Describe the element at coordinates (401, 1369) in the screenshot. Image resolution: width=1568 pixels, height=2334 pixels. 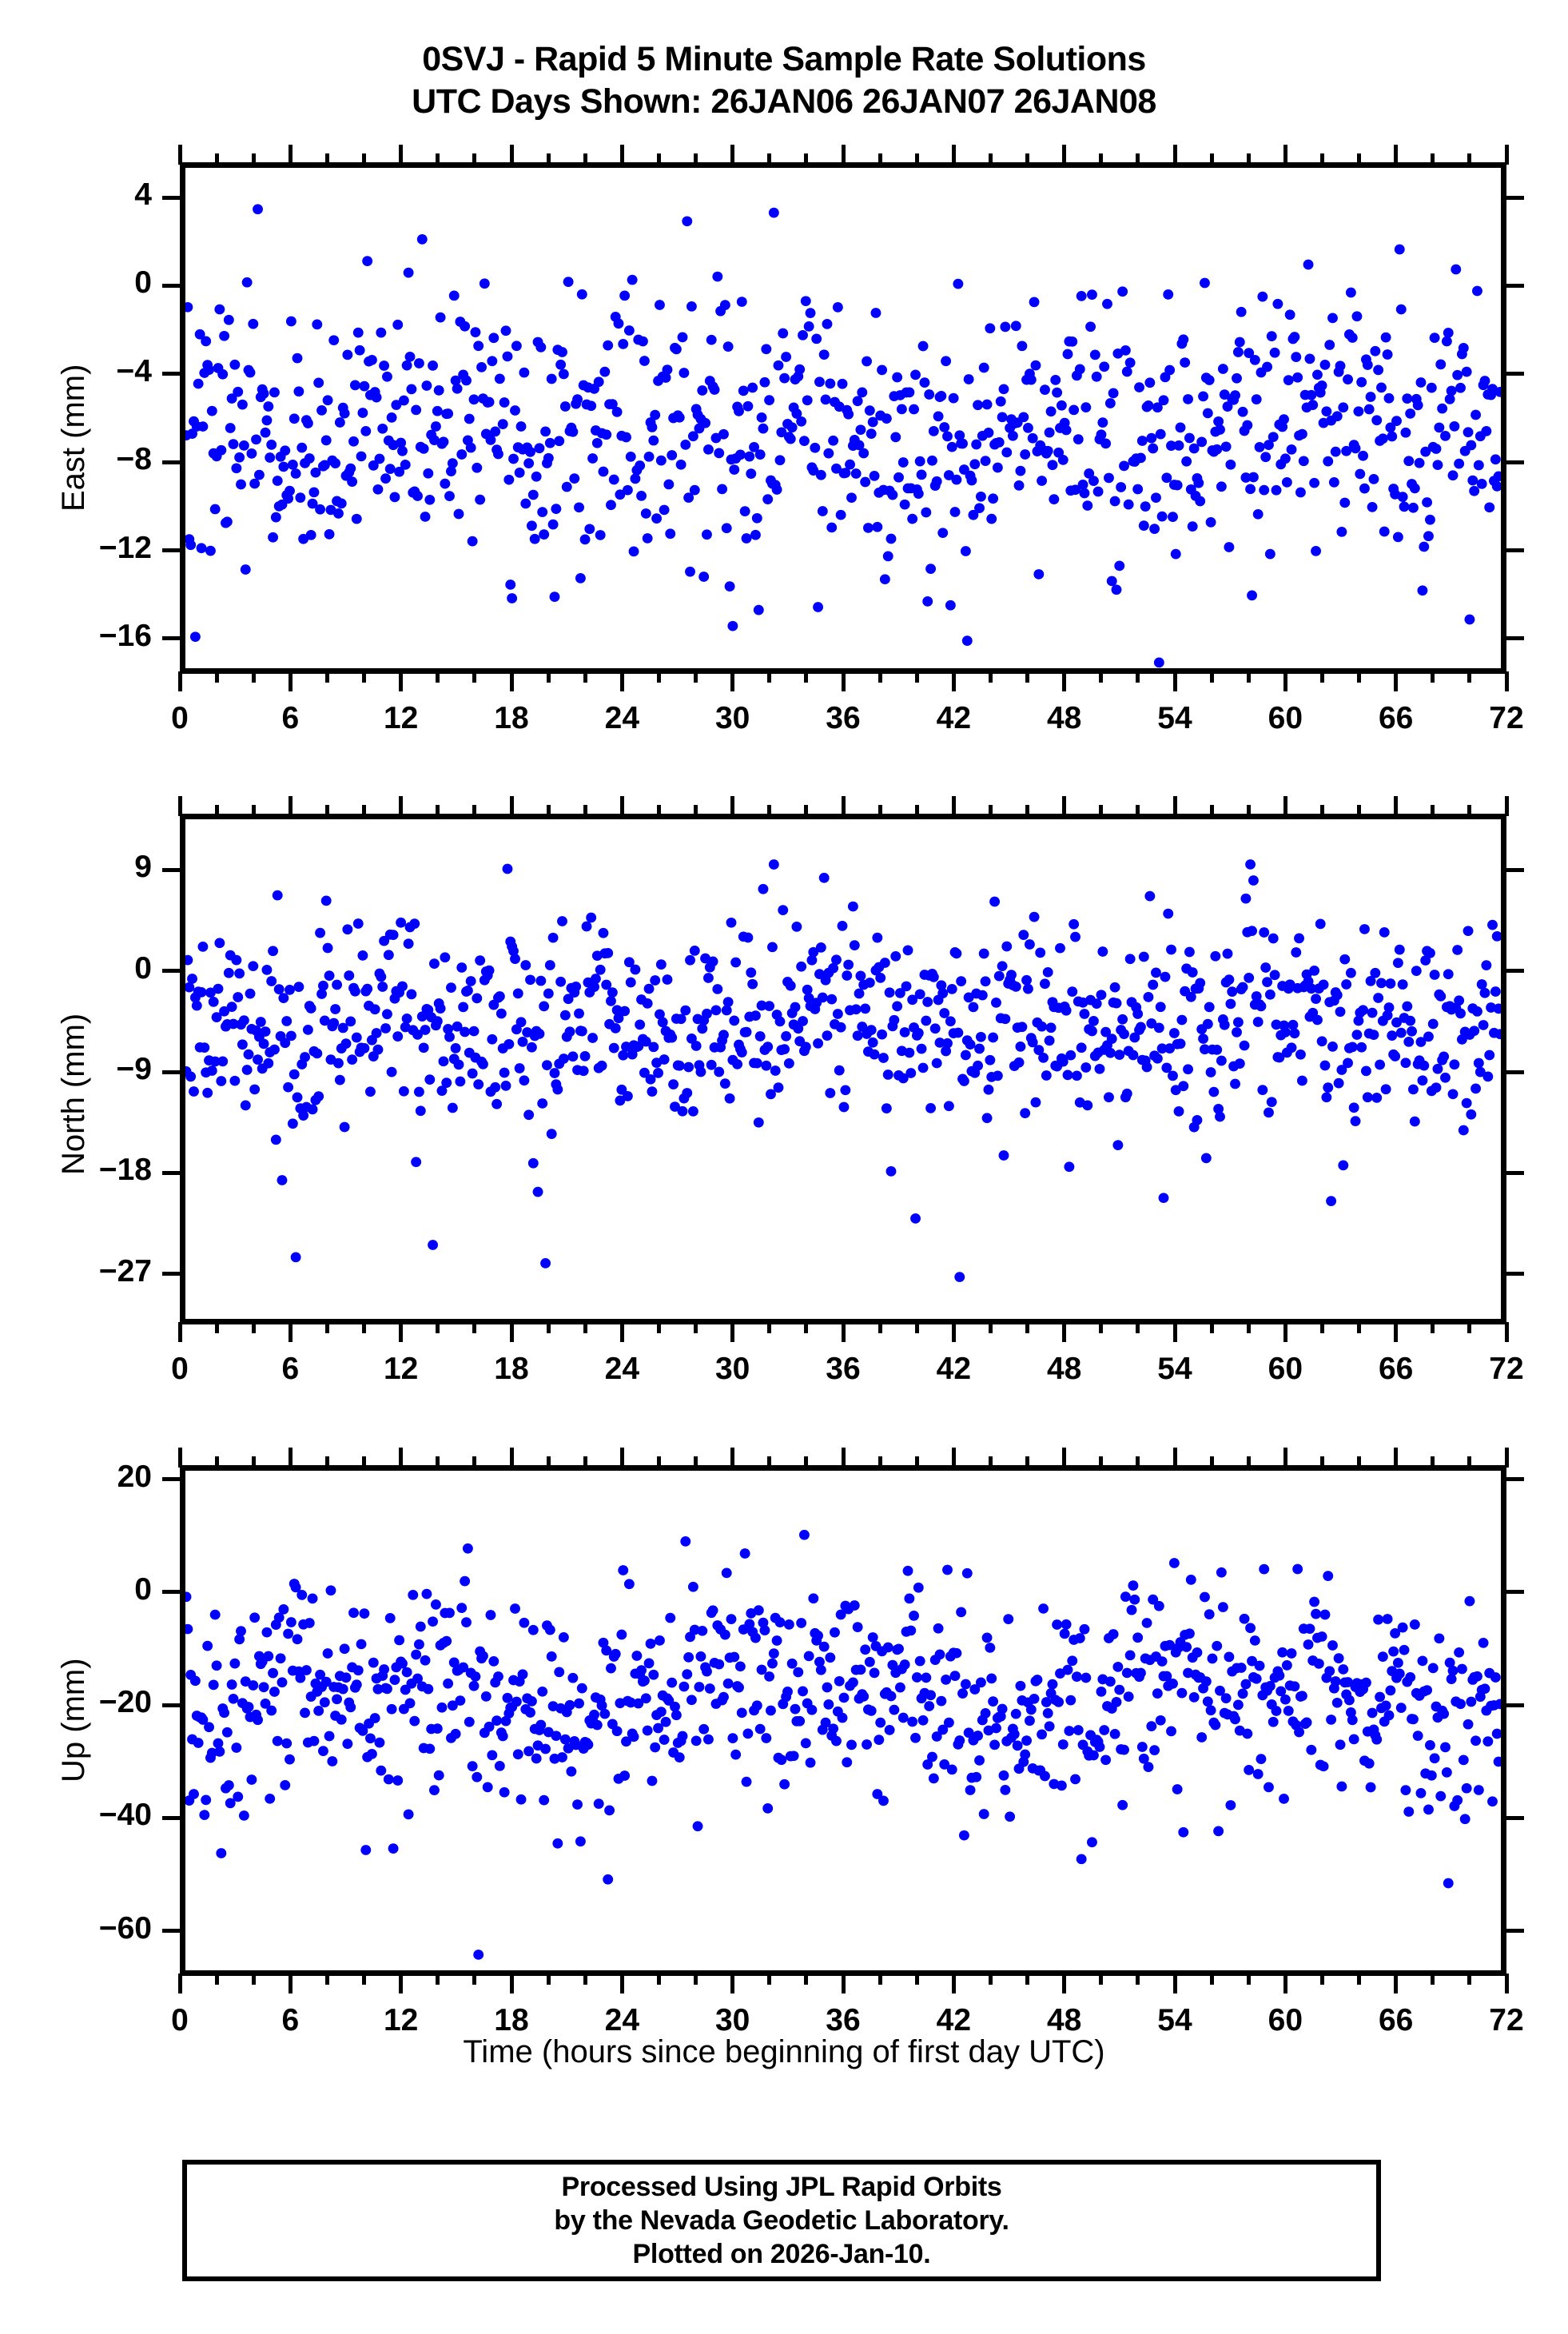
I see `x-tick-label: 12` at that location.